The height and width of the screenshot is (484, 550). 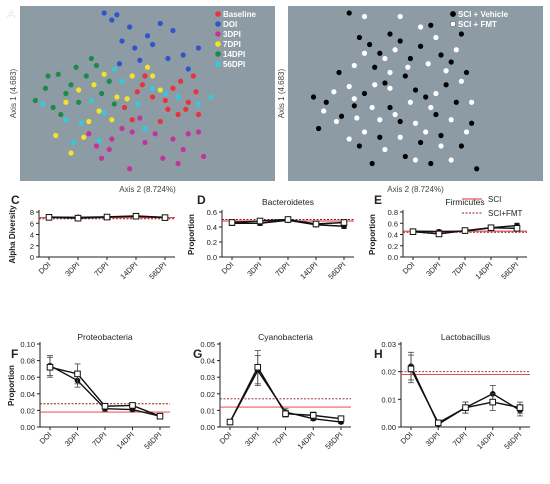 What do you see at coordinates (11, 14) in the screenshot?
I see `panel-letter-a-label: A` at bounding box center [11, 14].